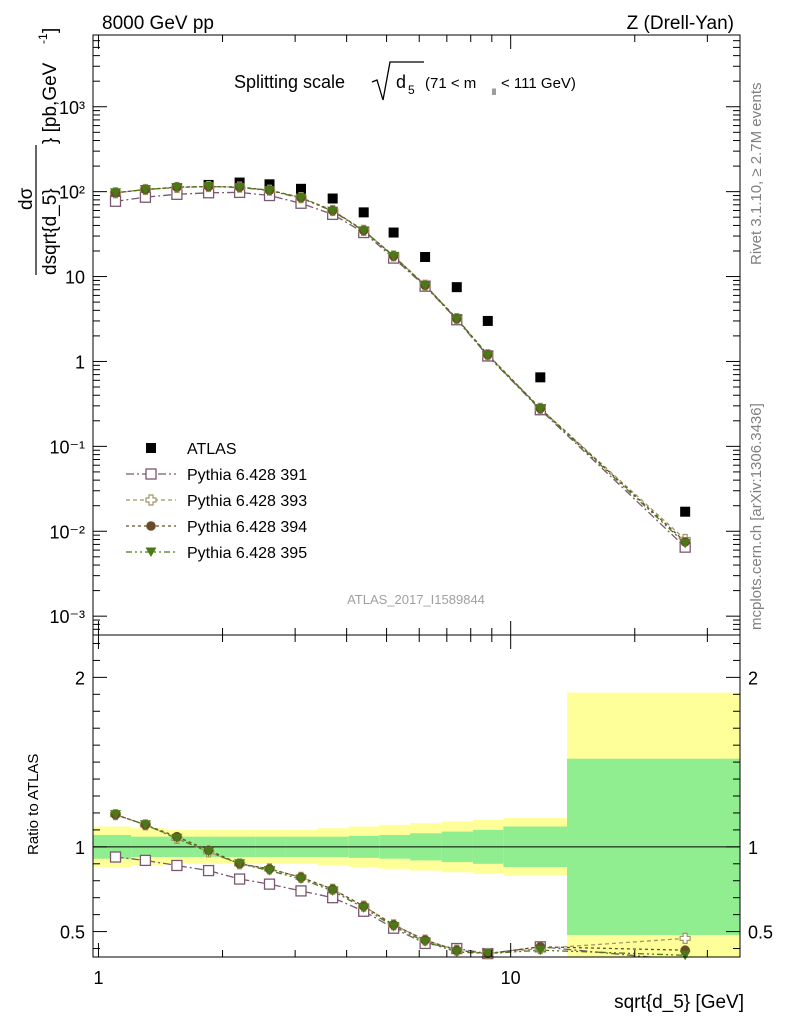  Describe the element at coordinates (26, 198) in the screenshot. I see `ylabel-num: dσ` at that location.